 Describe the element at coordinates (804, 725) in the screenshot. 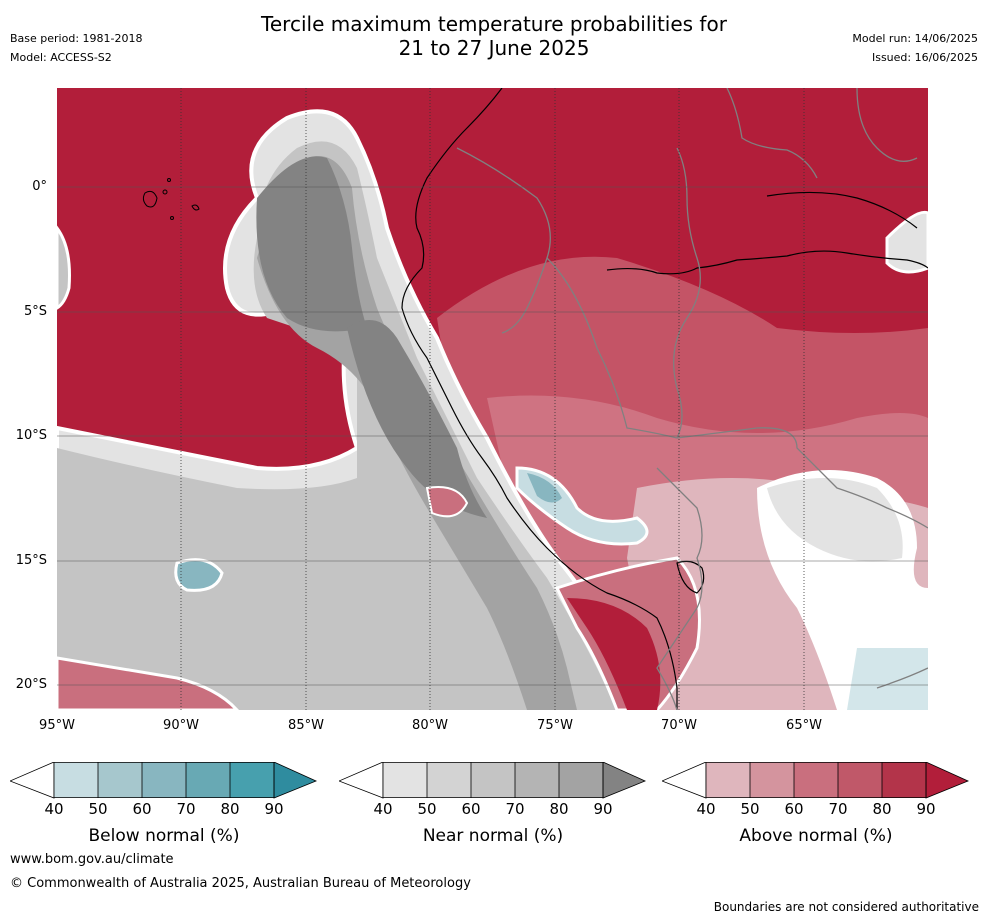

I see `lon-label-65w: 65°W` at that location.